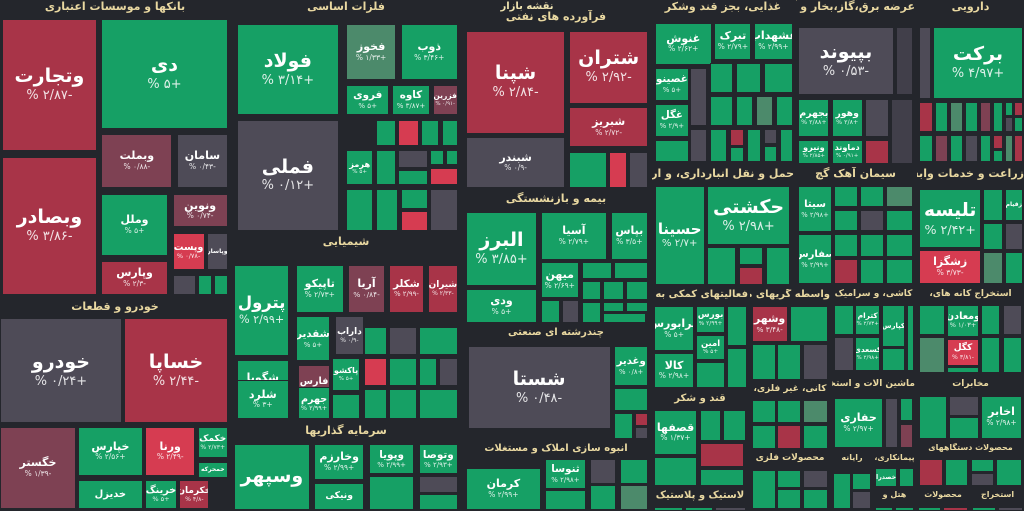  What do you see at coordinates (950, 266) in the screenshot?
I see `stock-tile-agriculture-1: زشگزا -۳/۷۳ %` at bounding box center [950, 266].